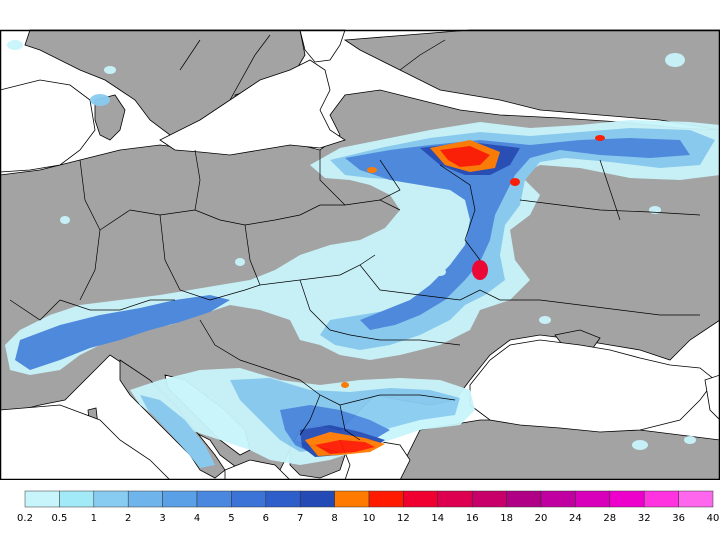 The width and height of the screenshot is (720, 540). Describe the element at coordinates (162, 518) in the screenshot. I see `legend-tick-label: 3` at that location.